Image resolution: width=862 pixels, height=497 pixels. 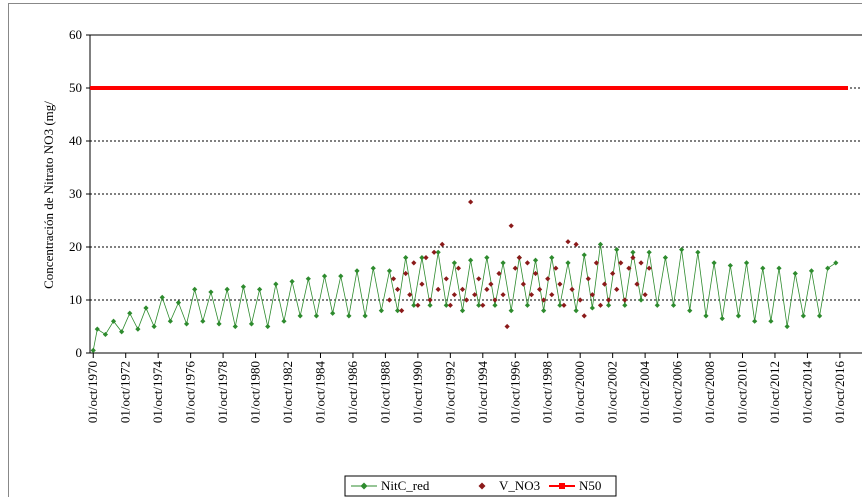 What do you see at coordinates (774, 392) in the screenshot?
I see `x-tick-label: 01/oct/2012` at bounding box center [774, 392].